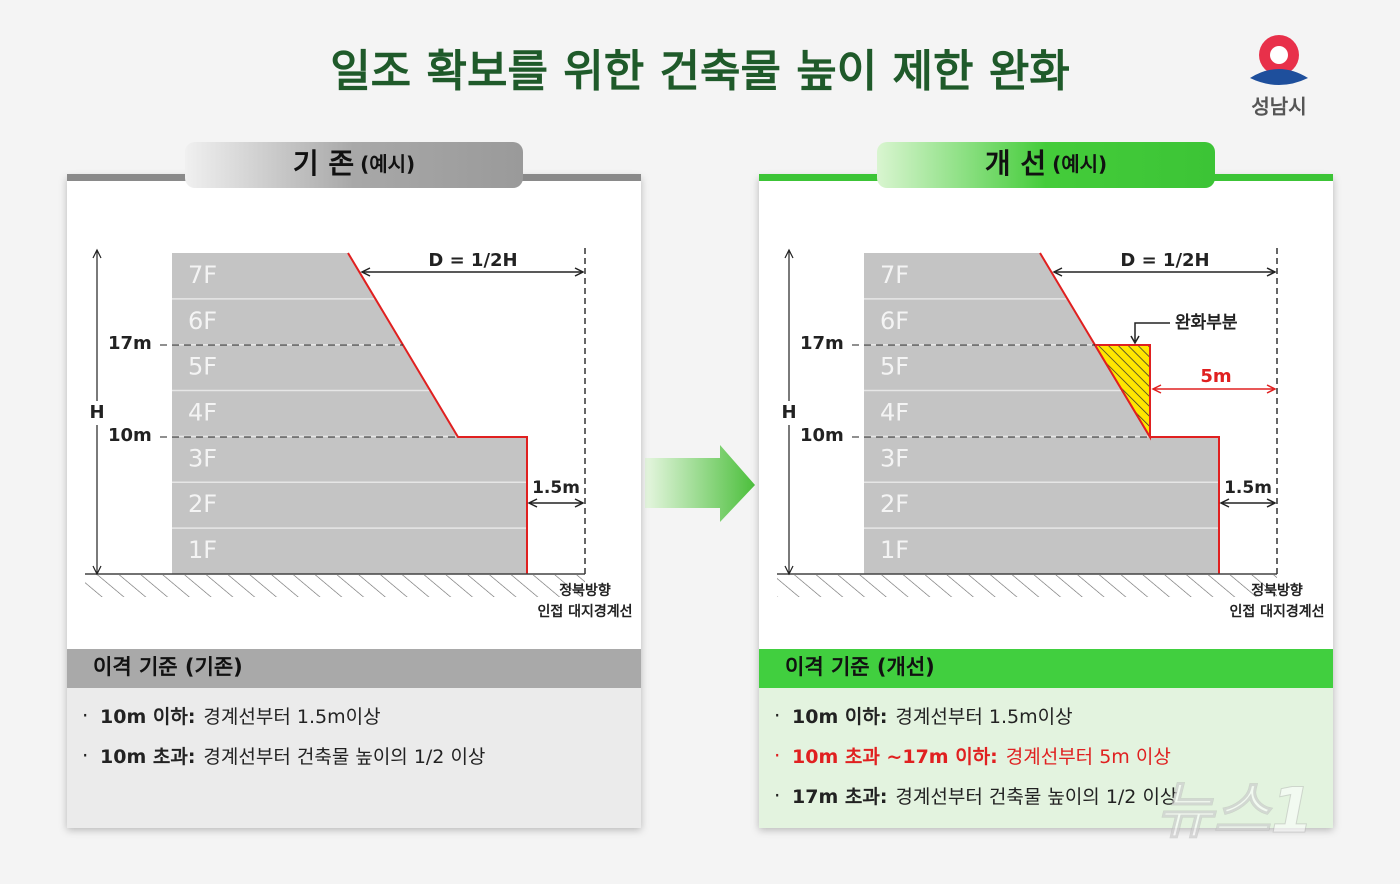 The width and height of the screenshot is (1400, 884). What do you see at coordinates (1278, 107) in the screenshot?
I see `logo-text: 성남시` at bounding box center [1278, 107].